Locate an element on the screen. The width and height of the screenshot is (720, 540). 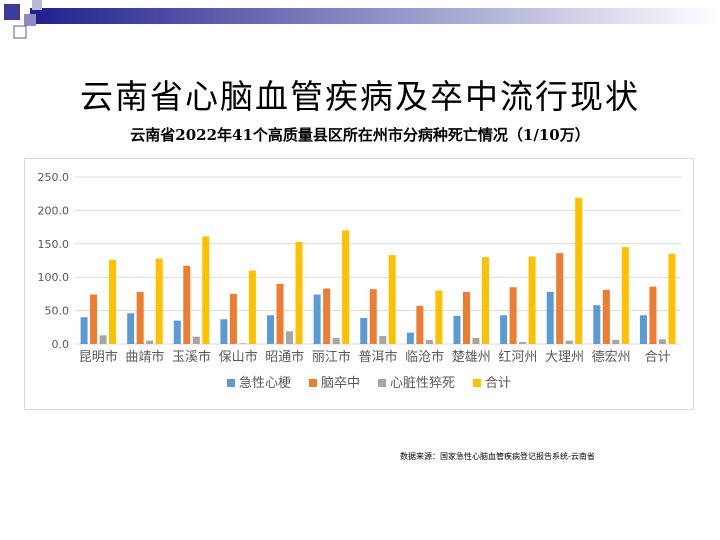
data-source-note: 数据来源：国家急性心脑血管疾病登记报告系统-云南省 is located at coordinates (497, 456).